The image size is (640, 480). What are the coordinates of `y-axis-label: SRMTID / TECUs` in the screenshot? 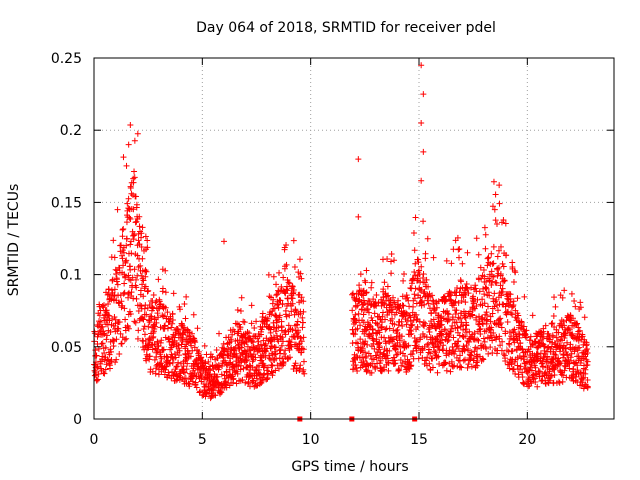 It's located at (14, 240).